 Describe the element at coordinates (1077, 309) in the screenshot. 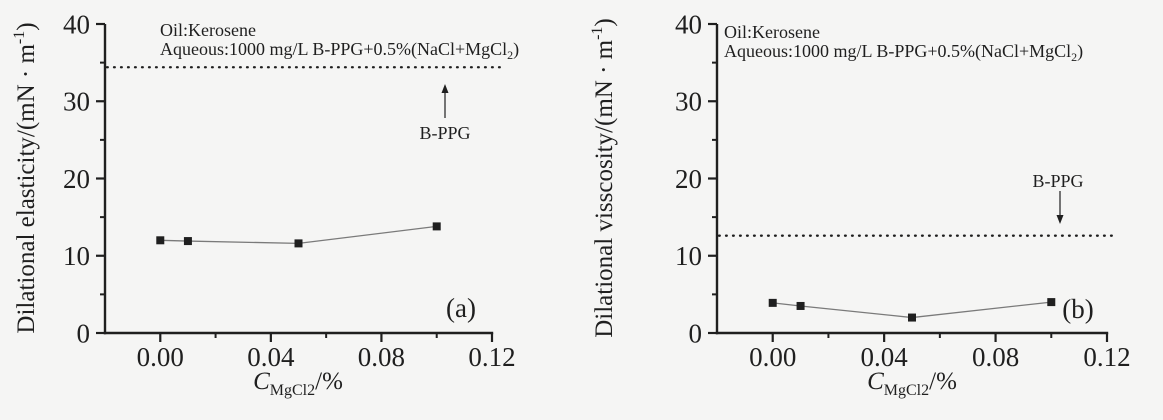

I see `panel-letter: (b)` at that location.